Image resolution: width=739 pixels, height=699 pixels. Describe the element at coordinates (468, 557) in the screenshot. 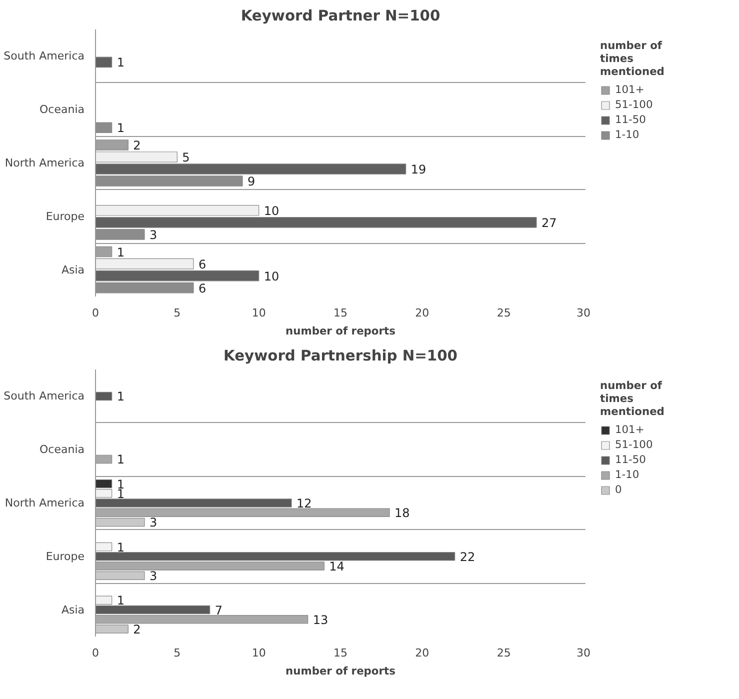

I see `data-label: 22` at that location.